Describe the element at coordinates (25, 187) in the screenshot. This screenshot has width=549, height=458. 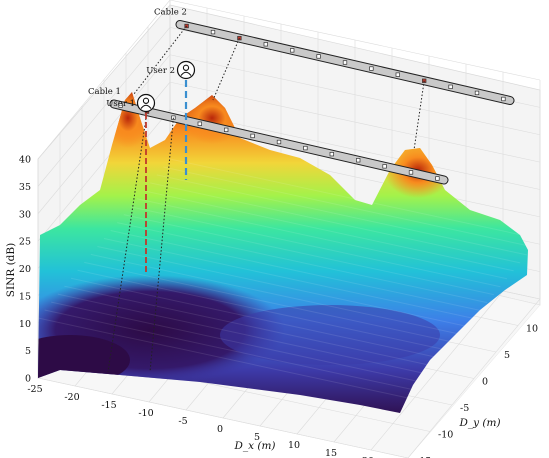
I see `z-tick-label: 35` at that location.